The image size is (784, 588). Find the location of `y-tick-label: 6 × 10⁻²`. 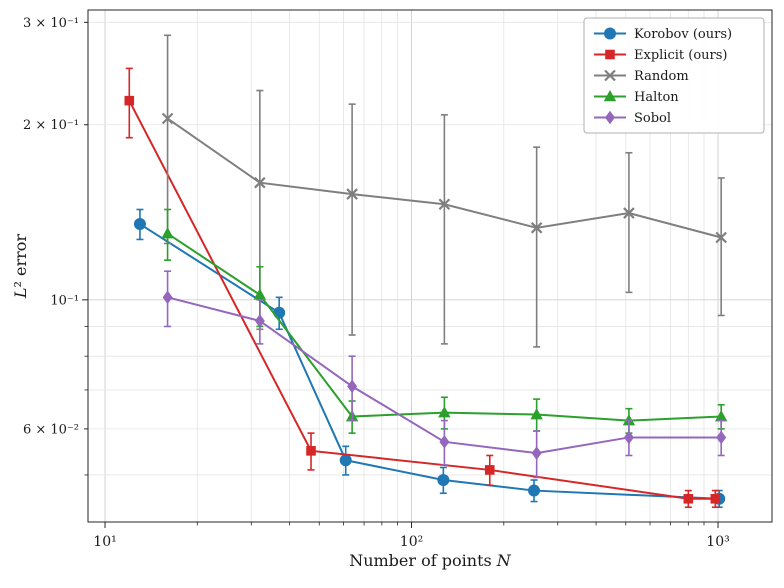

y-tick-label: 6 × 10⁻² is located at coordinates (51, 429).